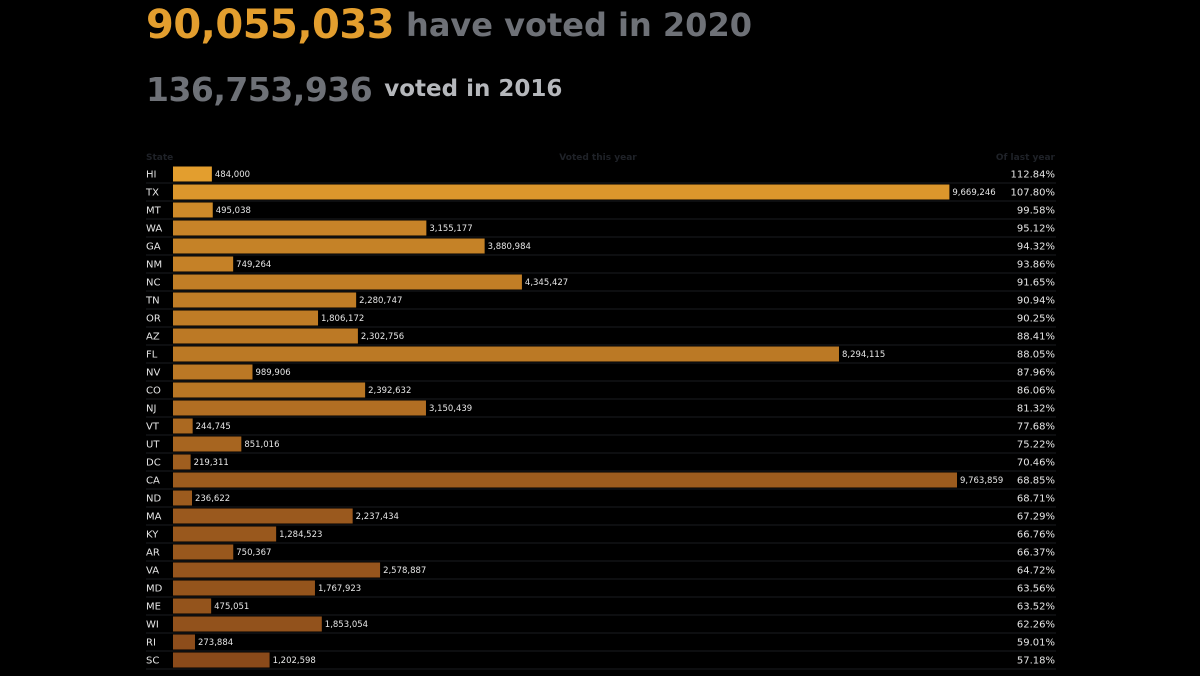 The width and height of the screenshot is (1200, 676). I want to click on state-label: ND, so click(153, 499).